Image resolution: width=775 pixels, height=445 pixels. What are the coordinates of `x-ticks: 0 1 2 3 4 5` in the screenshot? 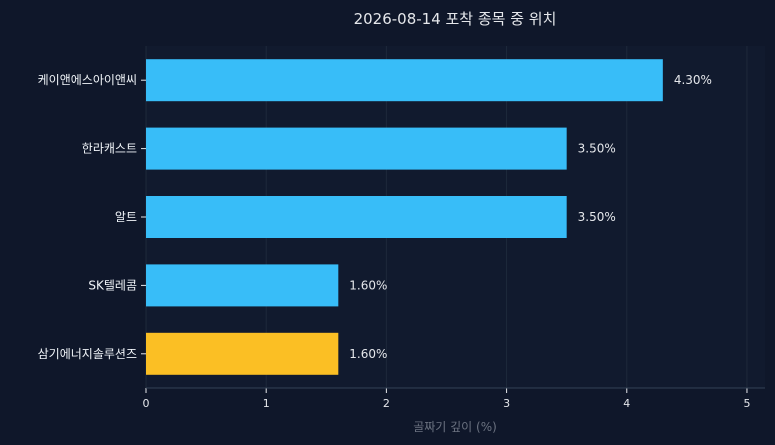 It's located at (454, 398).